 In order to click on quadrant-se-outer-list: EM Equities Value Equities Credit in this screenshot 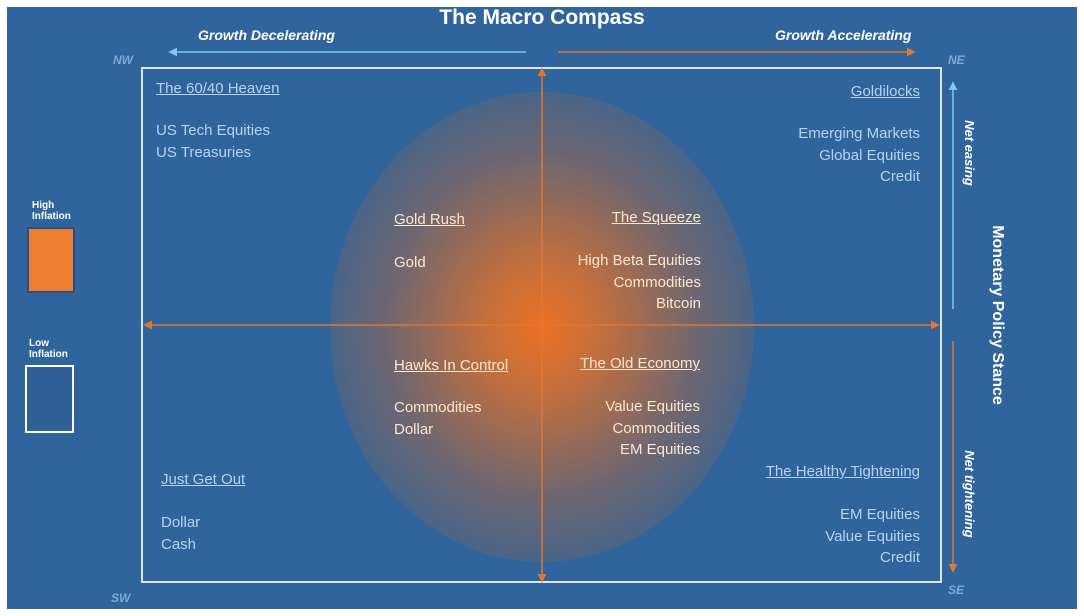, I will do `click(872, 536)`.